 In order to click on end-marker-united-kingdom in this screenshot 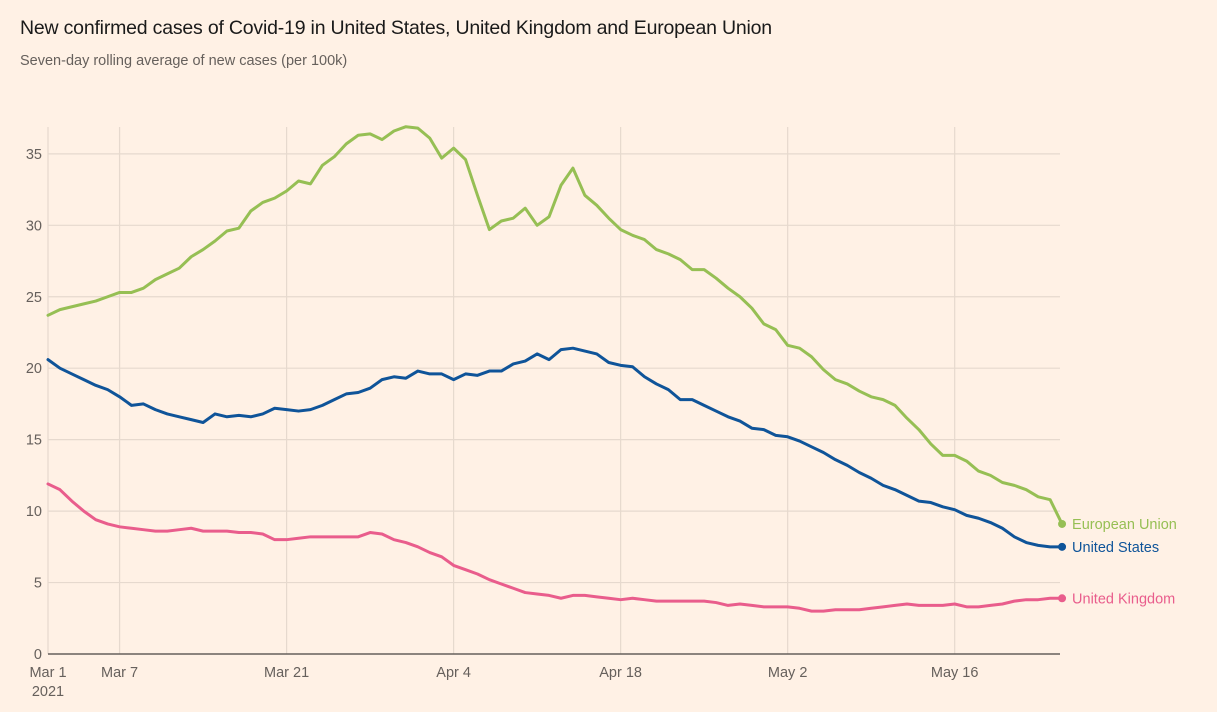, I will do `click(1062, 598)`.